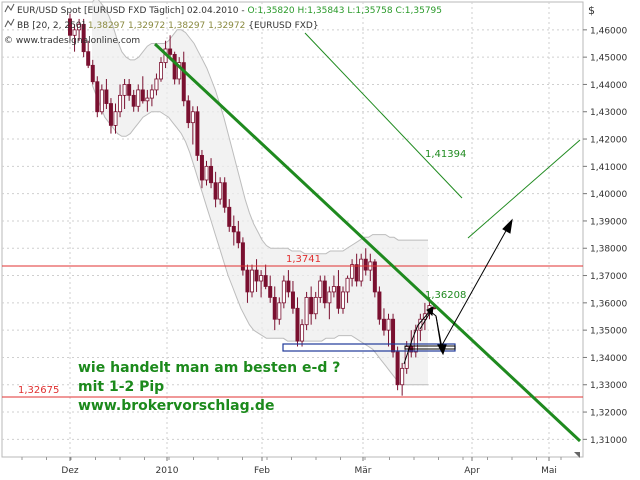 This screenshot has width=640, height=480. What do you see at coordinates (608, 277) in the screenshot?
I see `y-tick-label: 1,37000` at bounding box center [608, 277].